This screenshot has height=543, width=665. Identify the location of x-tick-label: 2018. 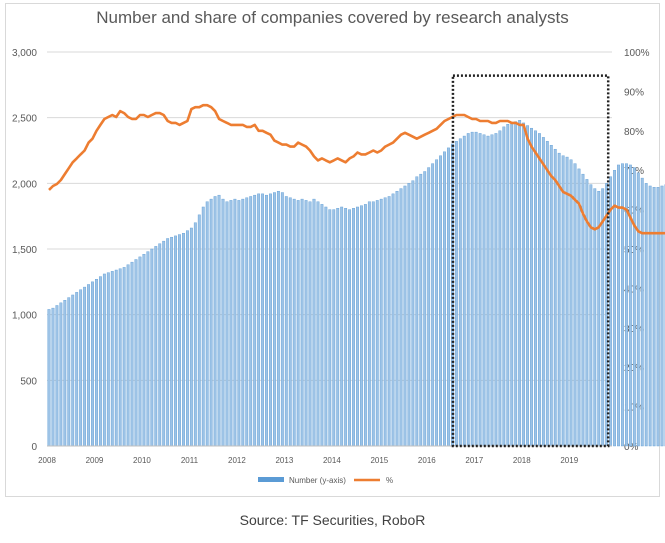
(522, 460).